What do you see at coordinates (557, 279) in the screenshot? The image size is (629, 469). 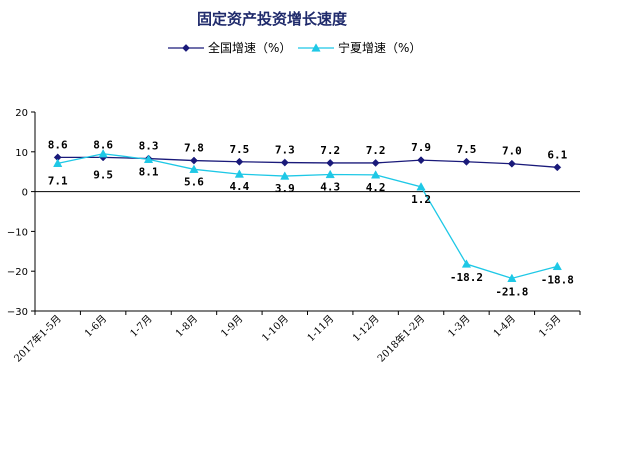 I see `data-label: -18.8` at bounding box center [557, 279].